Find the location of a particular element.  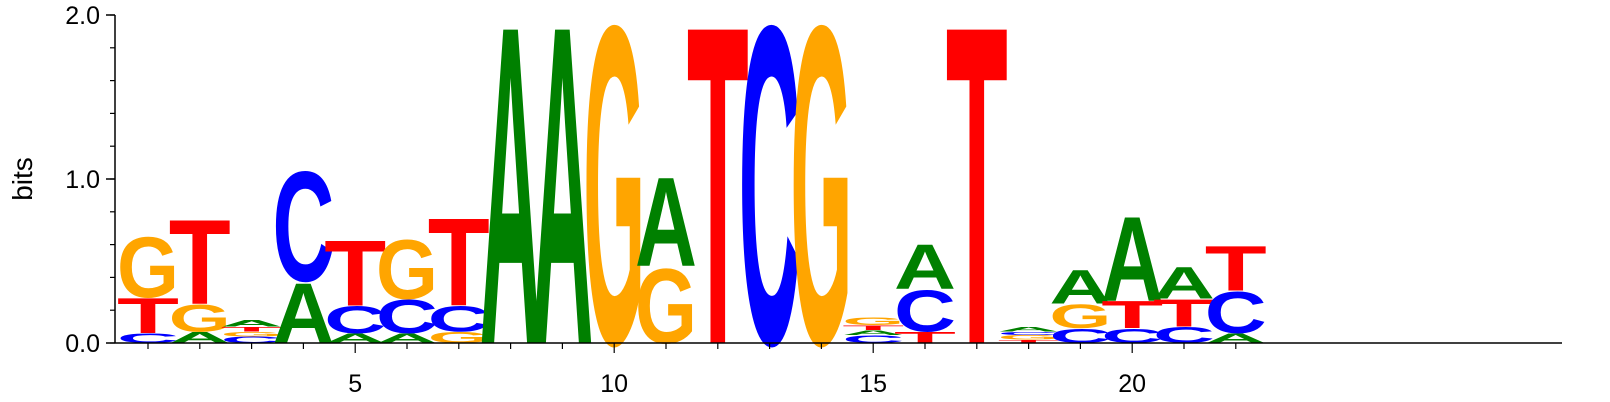

logo-column-20: CTA is located at coordinates (1132, 270).